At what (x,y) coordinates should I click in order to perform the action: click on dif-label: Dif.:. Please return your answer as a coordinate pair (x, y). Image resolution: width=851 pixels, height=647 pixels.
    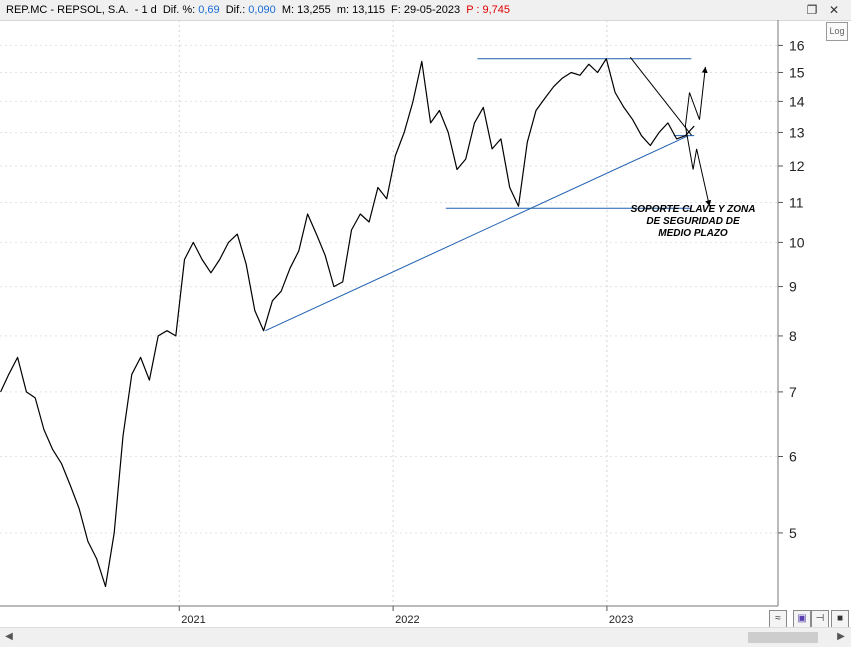
    Looking at the image, I should click on (235, 10).